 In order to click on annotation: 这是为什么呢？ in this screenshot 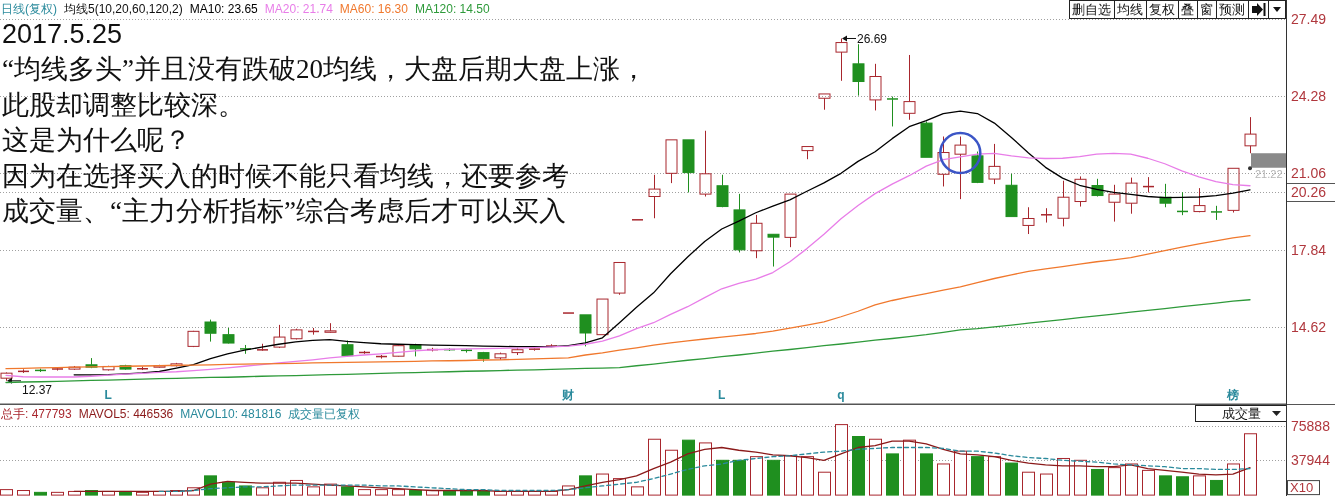, I will do `click(96, 140)`.